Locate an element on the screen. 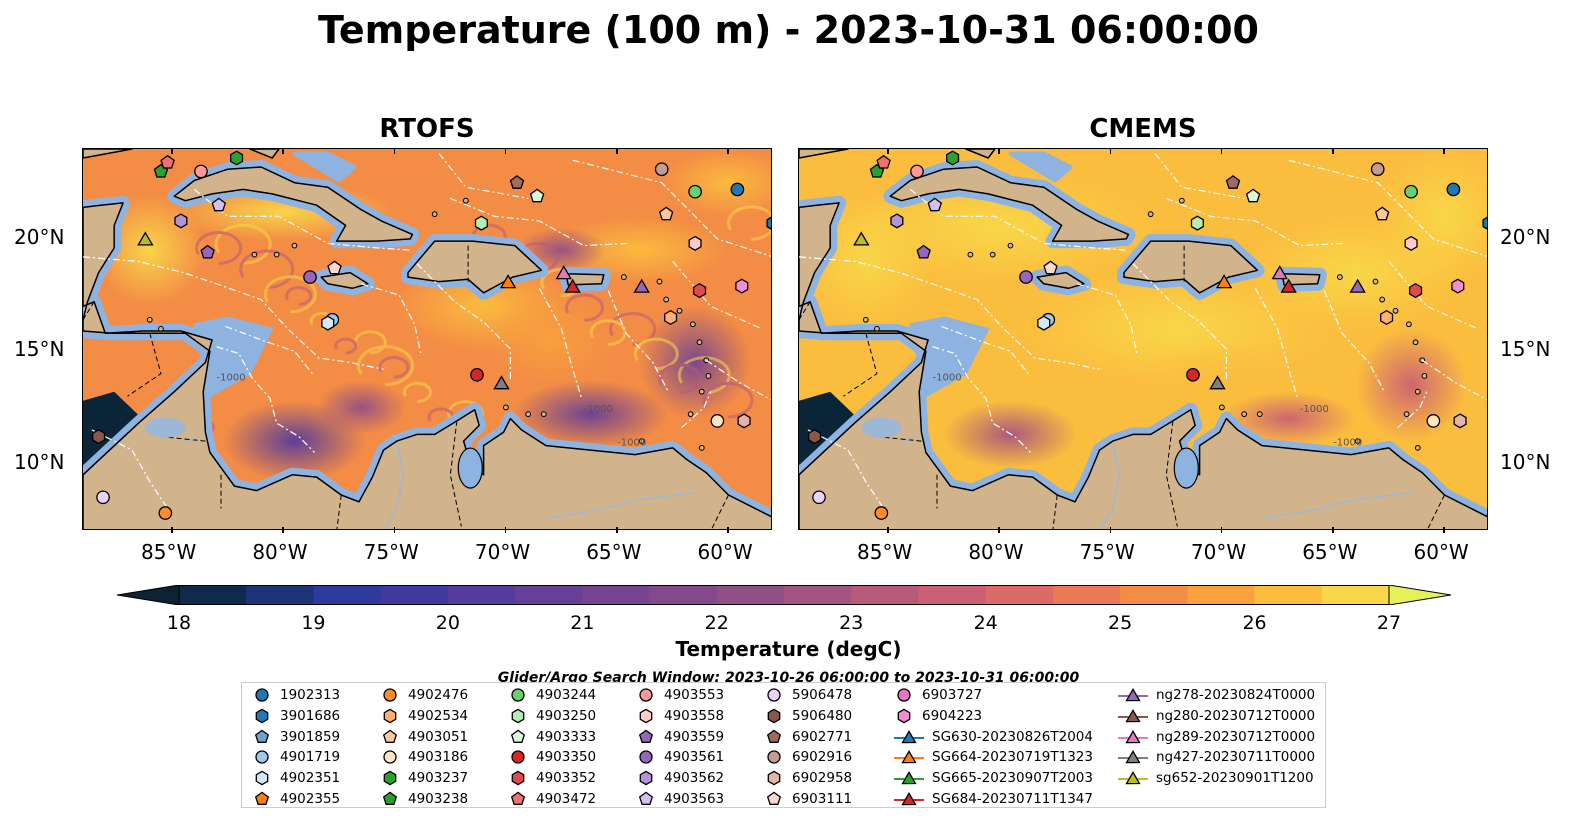  glider-ng278-20230824T0000 is located at coordinates (1357, 285).